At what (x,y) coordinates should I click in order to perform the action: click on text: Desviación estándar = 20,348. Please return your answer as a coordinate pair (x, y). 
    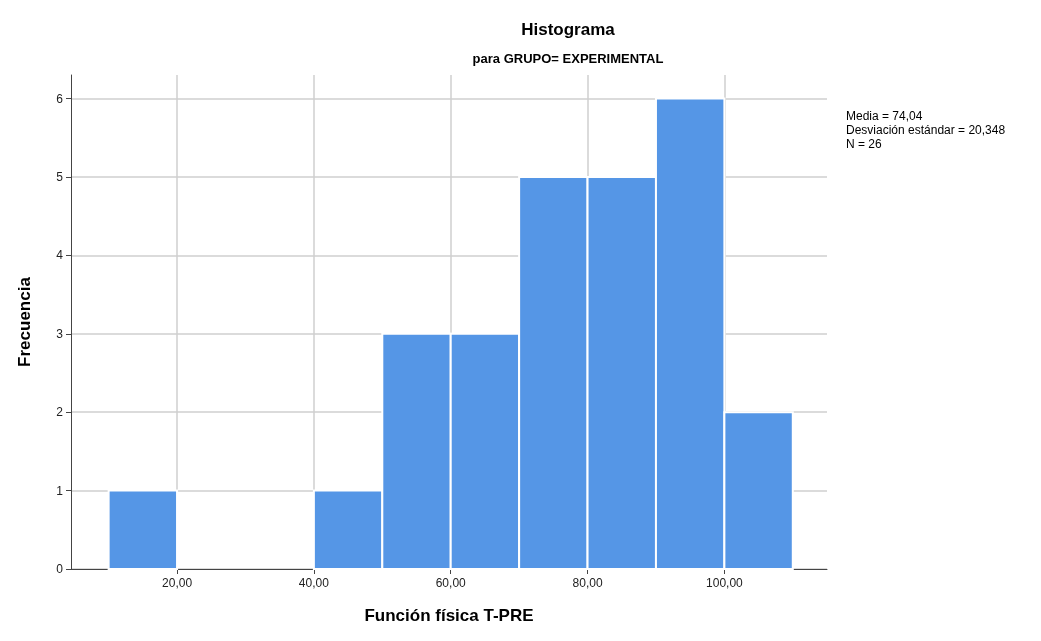
    Looking at the image, I should click on (926, 130).